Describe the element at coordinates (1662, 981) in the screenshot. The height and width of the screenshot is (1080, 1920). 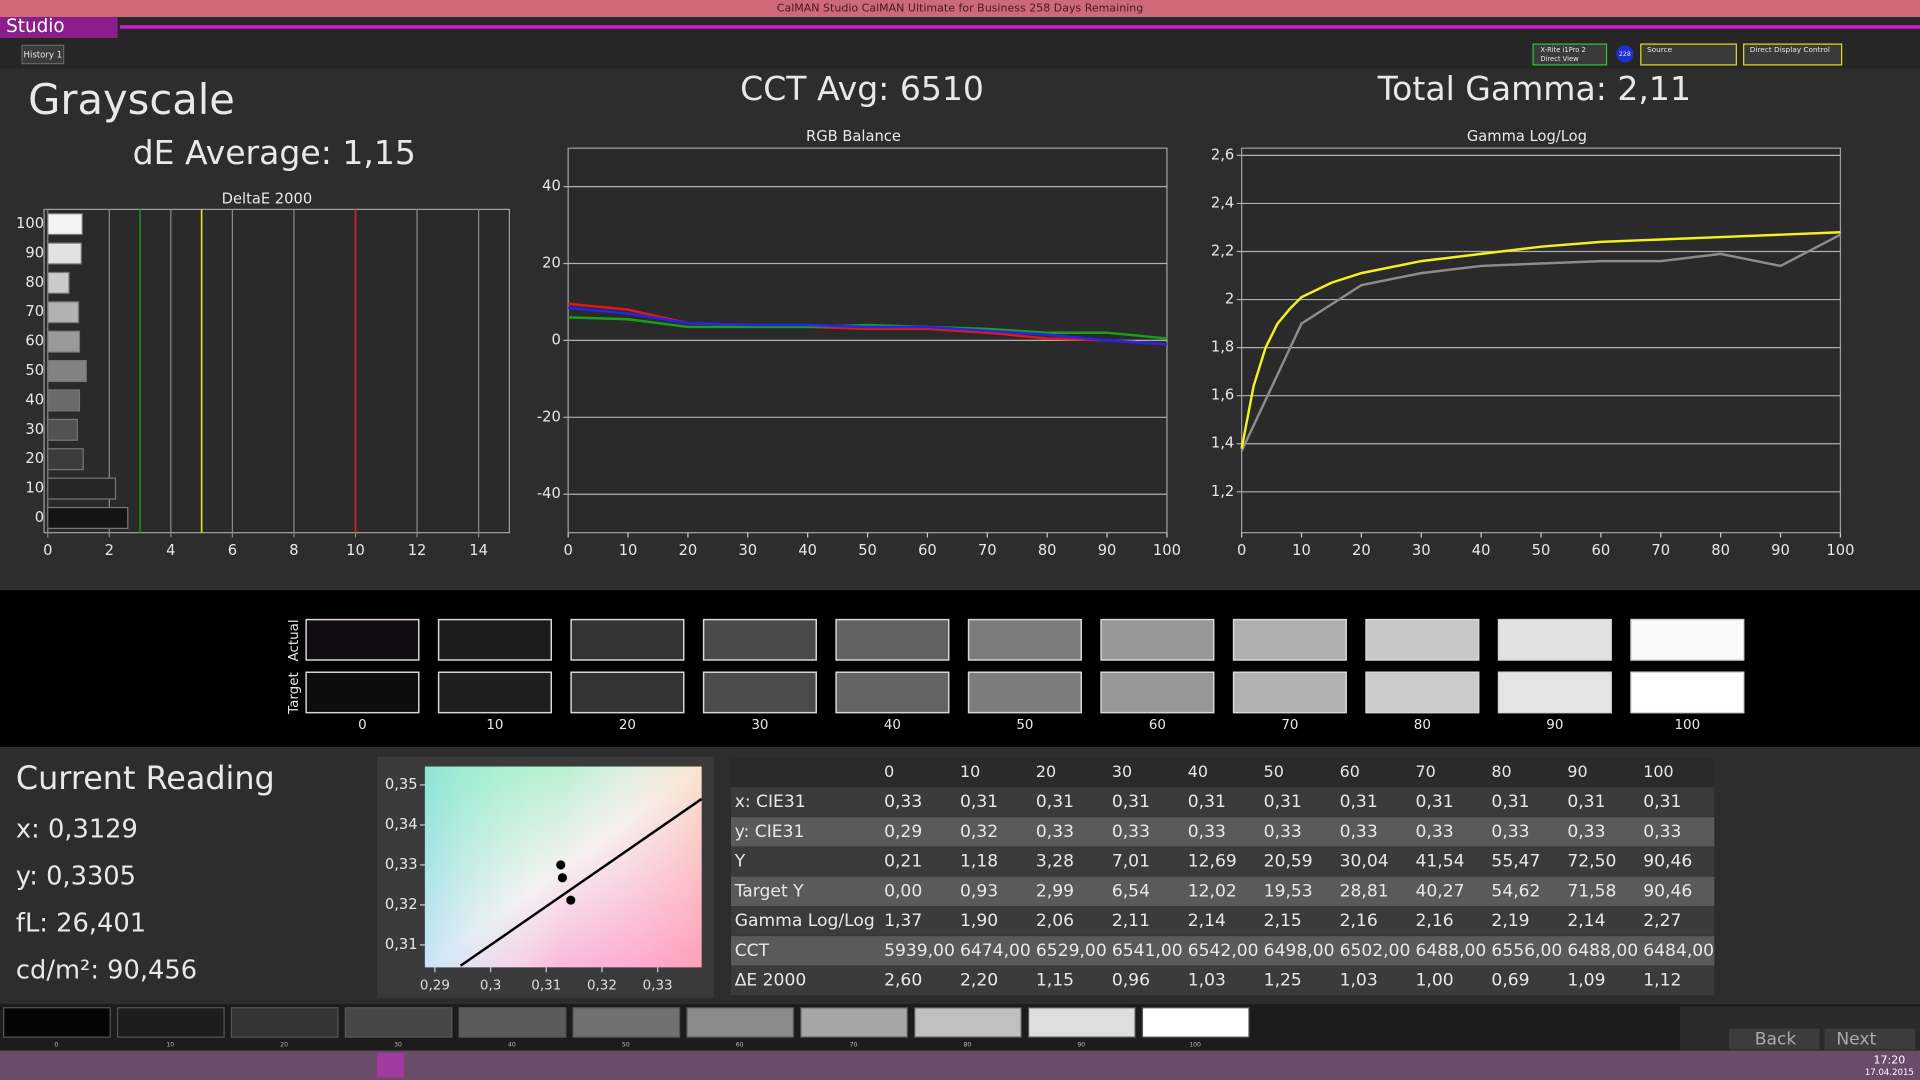
I see `table-cell: 1,12` at that location.